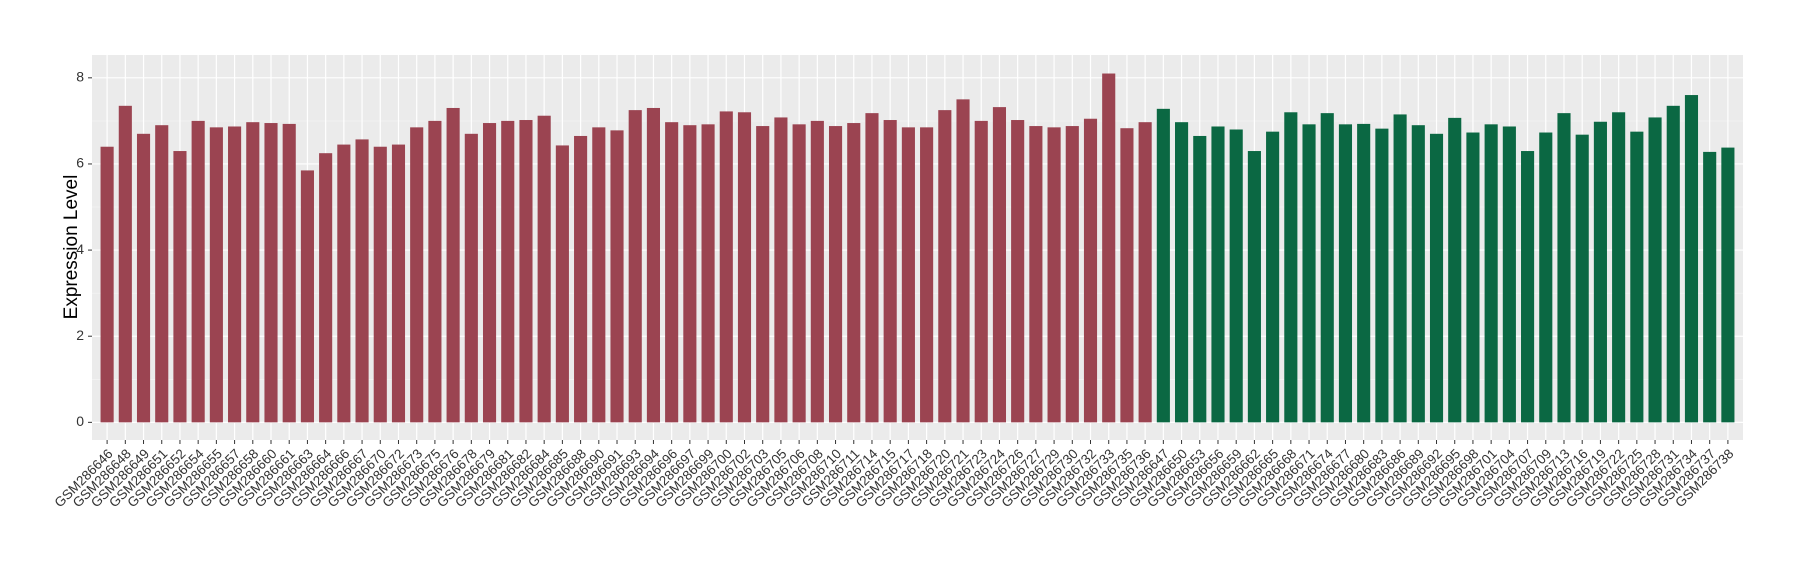 Image resolution: width=1800 pixels, height=580 pixels. Describe the element at coordinates (80, 163) in the screenshot. I see `y-tick-label: 6` at that location.